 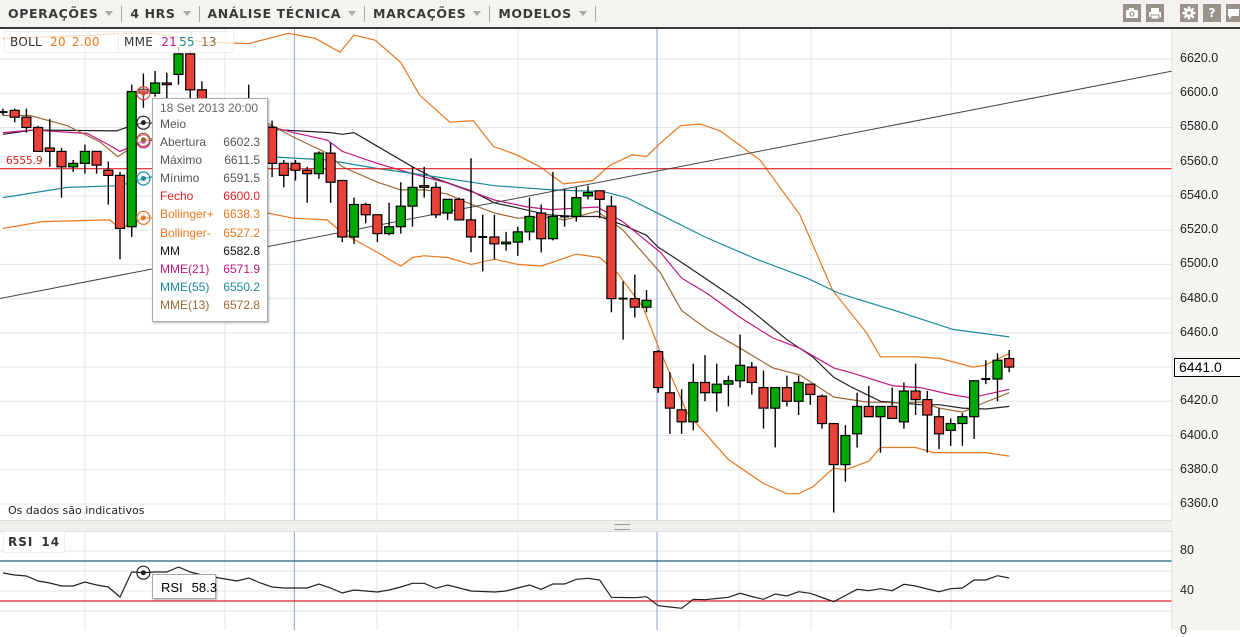 I want to click on legend-mme: MME 21 55 13, so click(x=176, y=42).